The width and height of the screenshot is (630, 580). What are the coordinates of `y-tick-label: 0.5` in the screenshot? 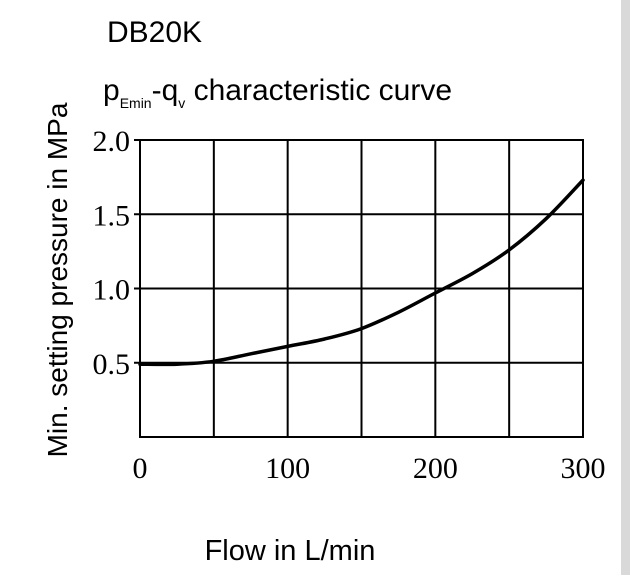 It's located at (112, 364).